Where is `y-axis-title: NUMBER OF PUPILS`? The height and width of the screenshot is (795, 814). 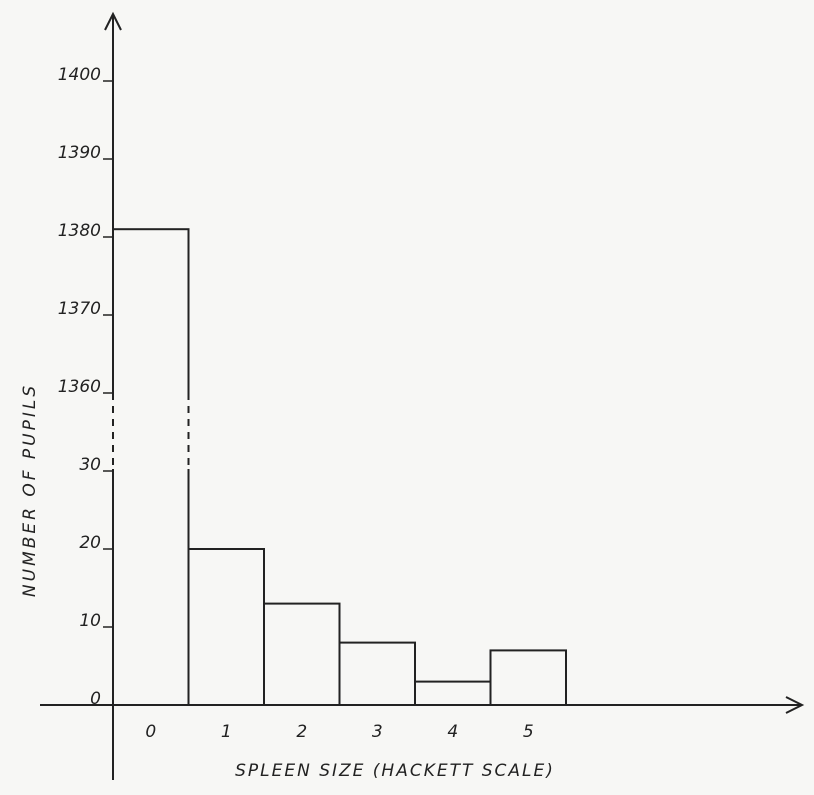 y-axis-title: NUMBER OF PUPILS is located at coordinates (30, 490).